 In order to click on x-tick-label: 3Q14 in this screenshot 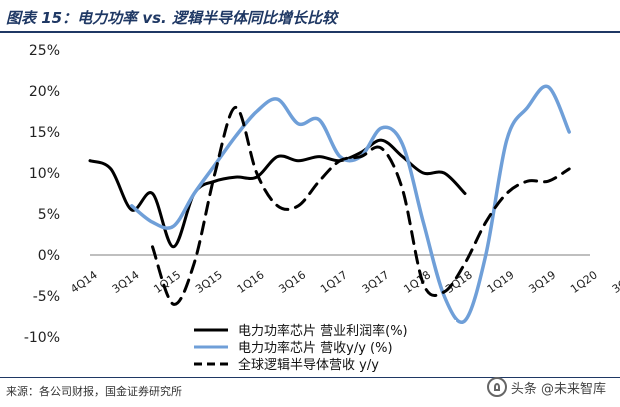, I will do `click(126, 282)`.